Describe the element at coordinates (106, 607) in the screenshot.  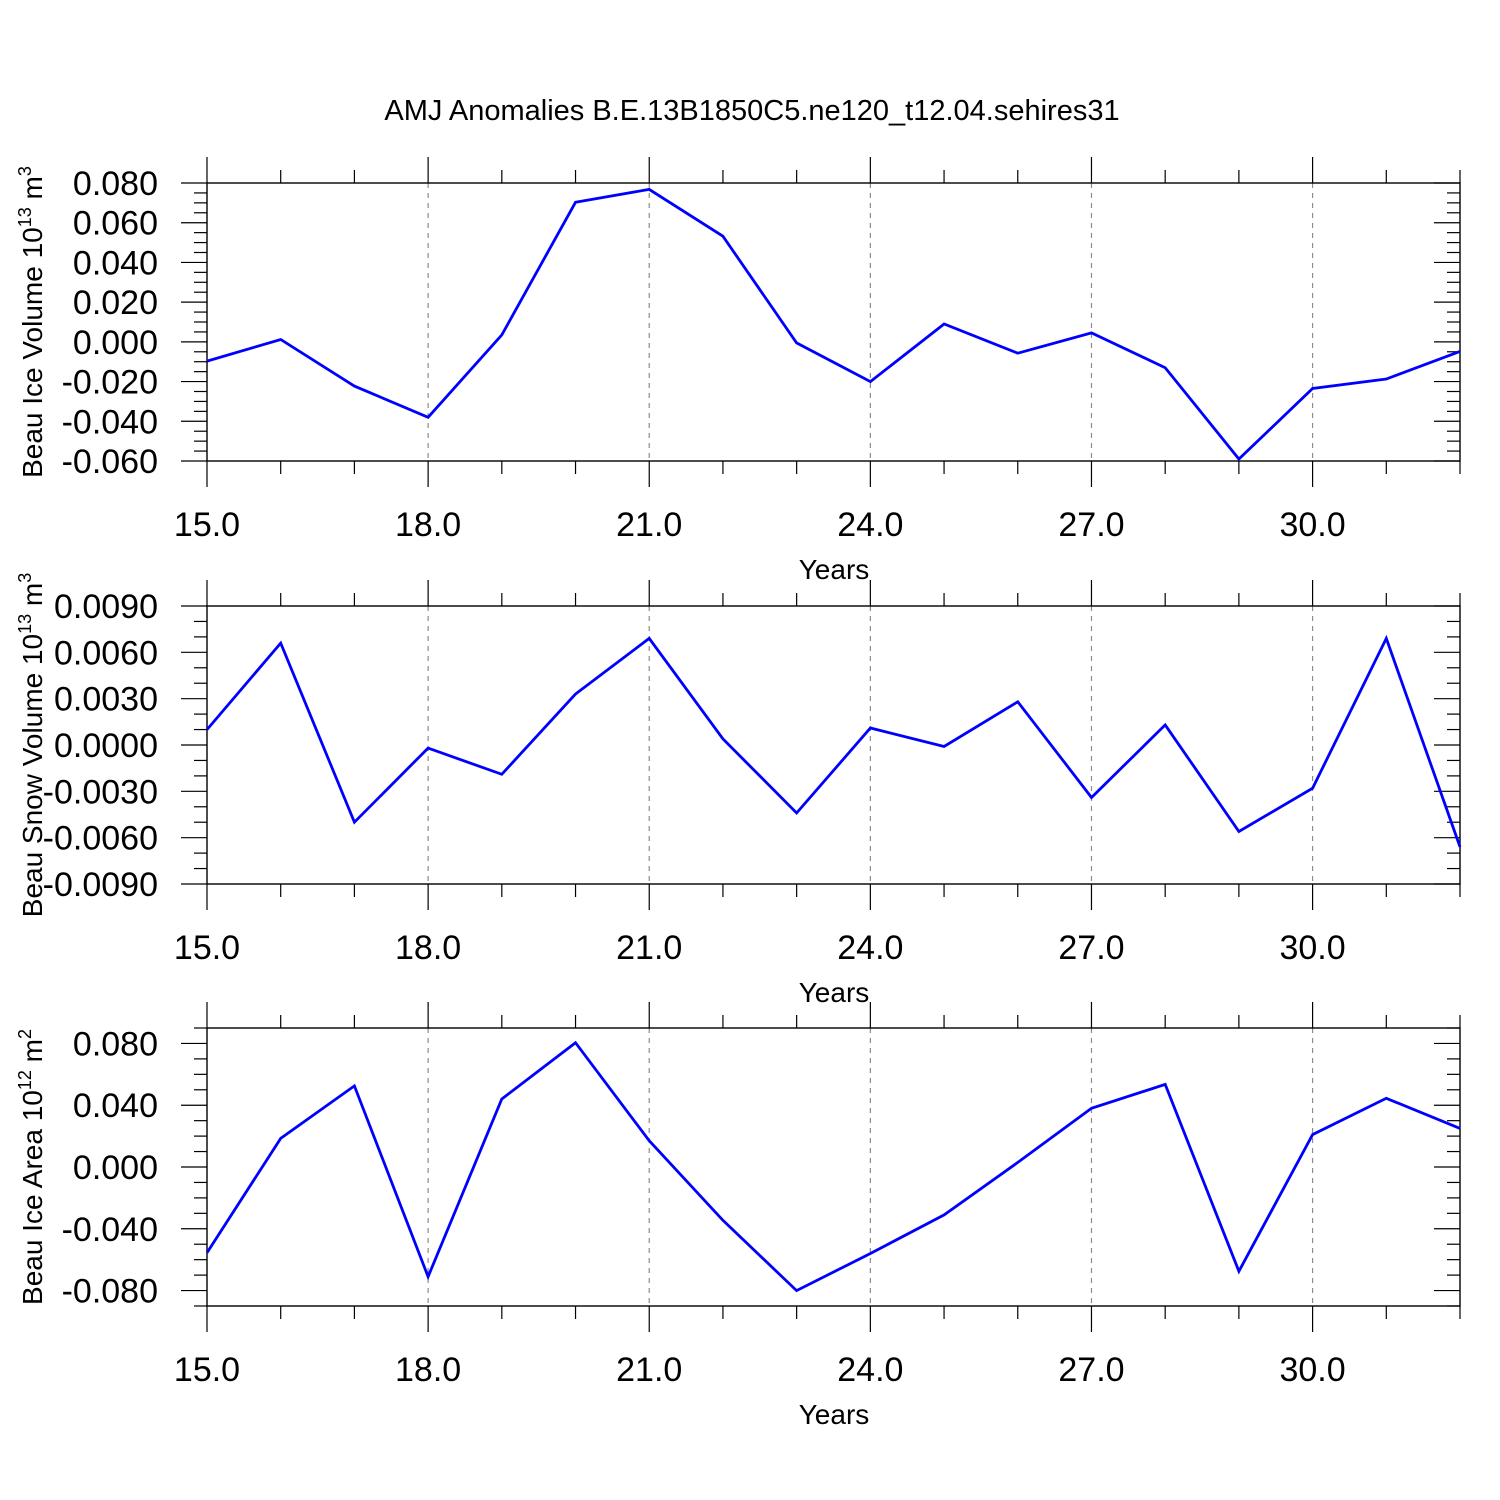
I see `y-tick-label: 0.0090` at that location.